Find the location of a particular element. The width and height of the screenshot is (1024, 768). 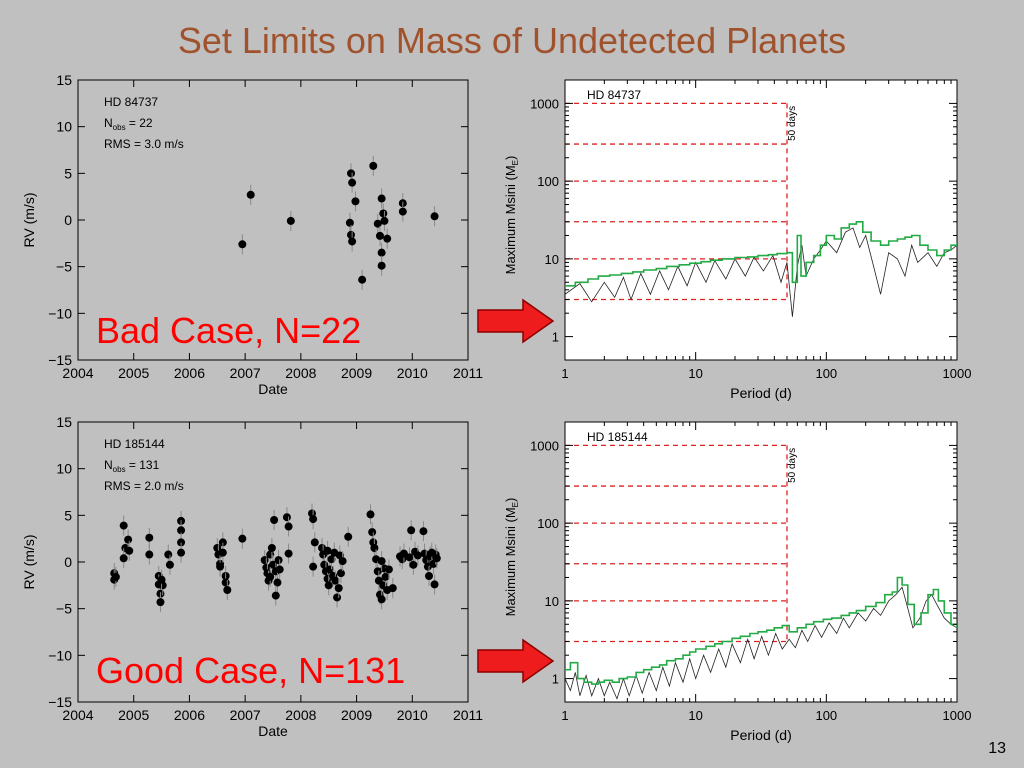

x-tick-label: 2010 is located at coordinates (412, 715).